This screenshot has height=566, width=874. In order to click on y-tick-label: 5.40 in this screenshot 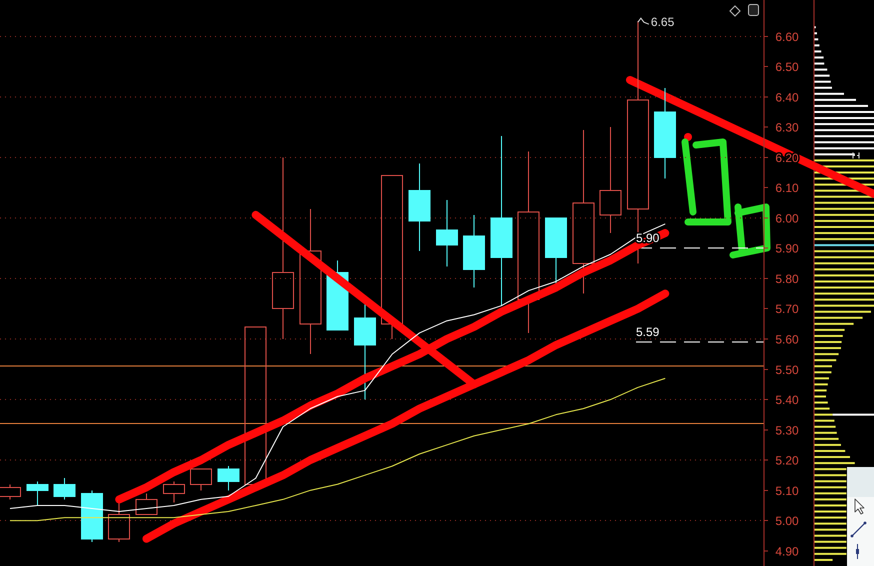, I will do `click(787, 400)`.